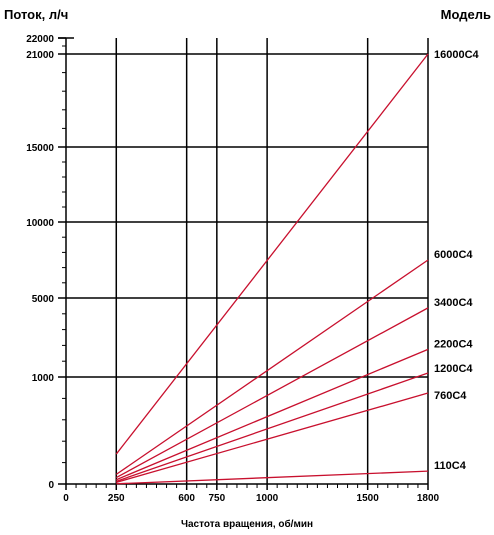 The width and height of the screenshot is (494, 535). I want to click on series-line-1200C4, so click(272, 427).